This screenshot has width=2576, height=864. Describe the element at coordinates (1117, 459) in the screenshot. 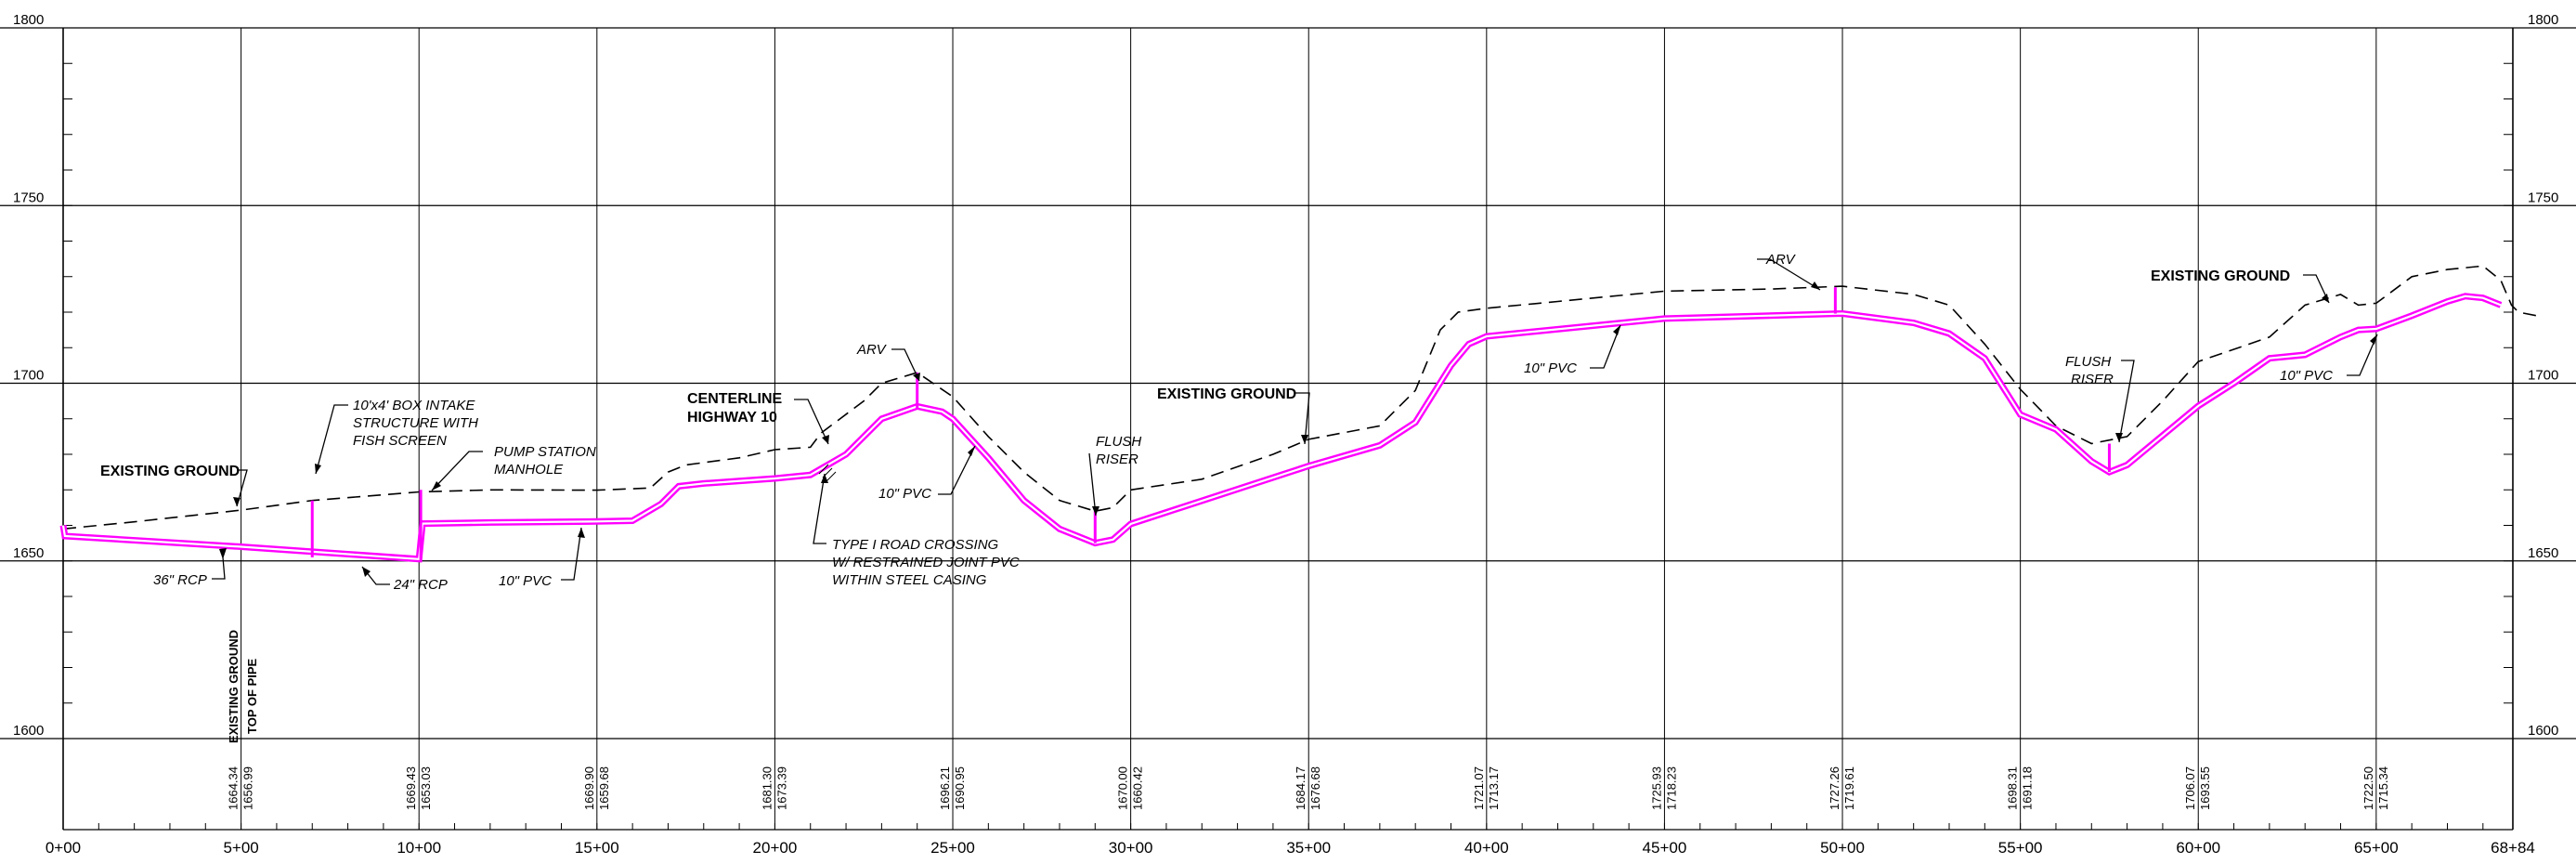

I see `label-flush-riser-1-line-2: RISER` at that location.